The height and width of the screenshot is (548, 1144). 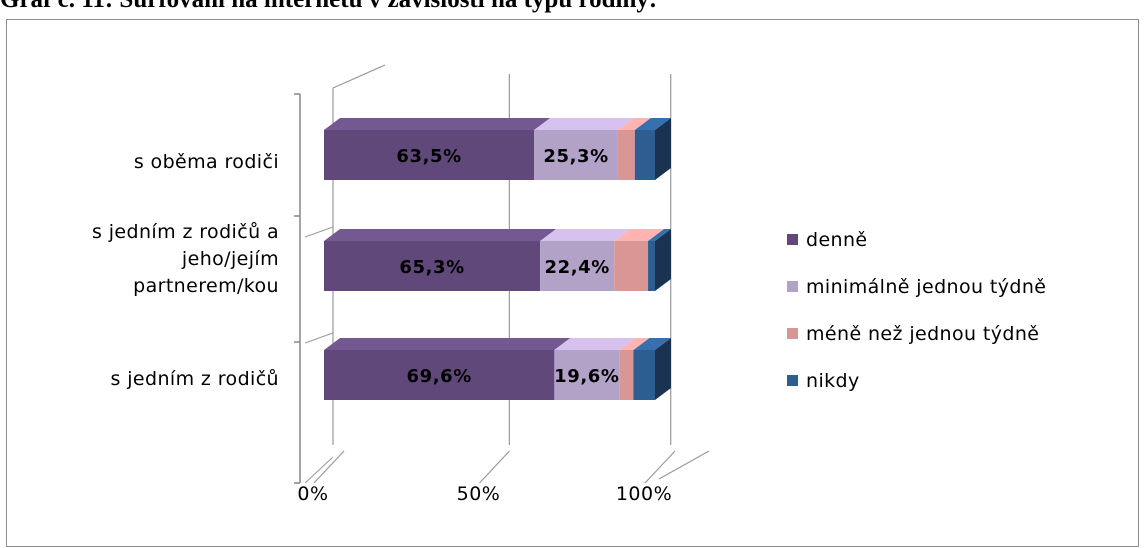 What do you see at coordinates (359, 76) in the screenshot?
I see `side-wall-top-edge` at bounding box center [359, 76].